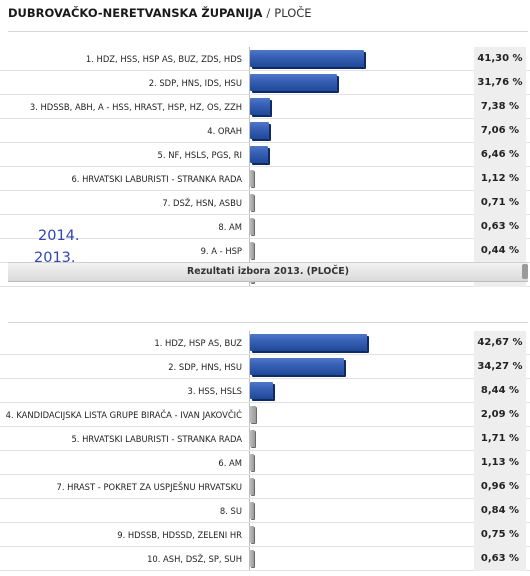  Describe the element at coordinates (163, 59) in the screenshot. I see `category-label: 1. HDZ, HSS, HSP AS, BUZ, ZDS, HDS` at that location.